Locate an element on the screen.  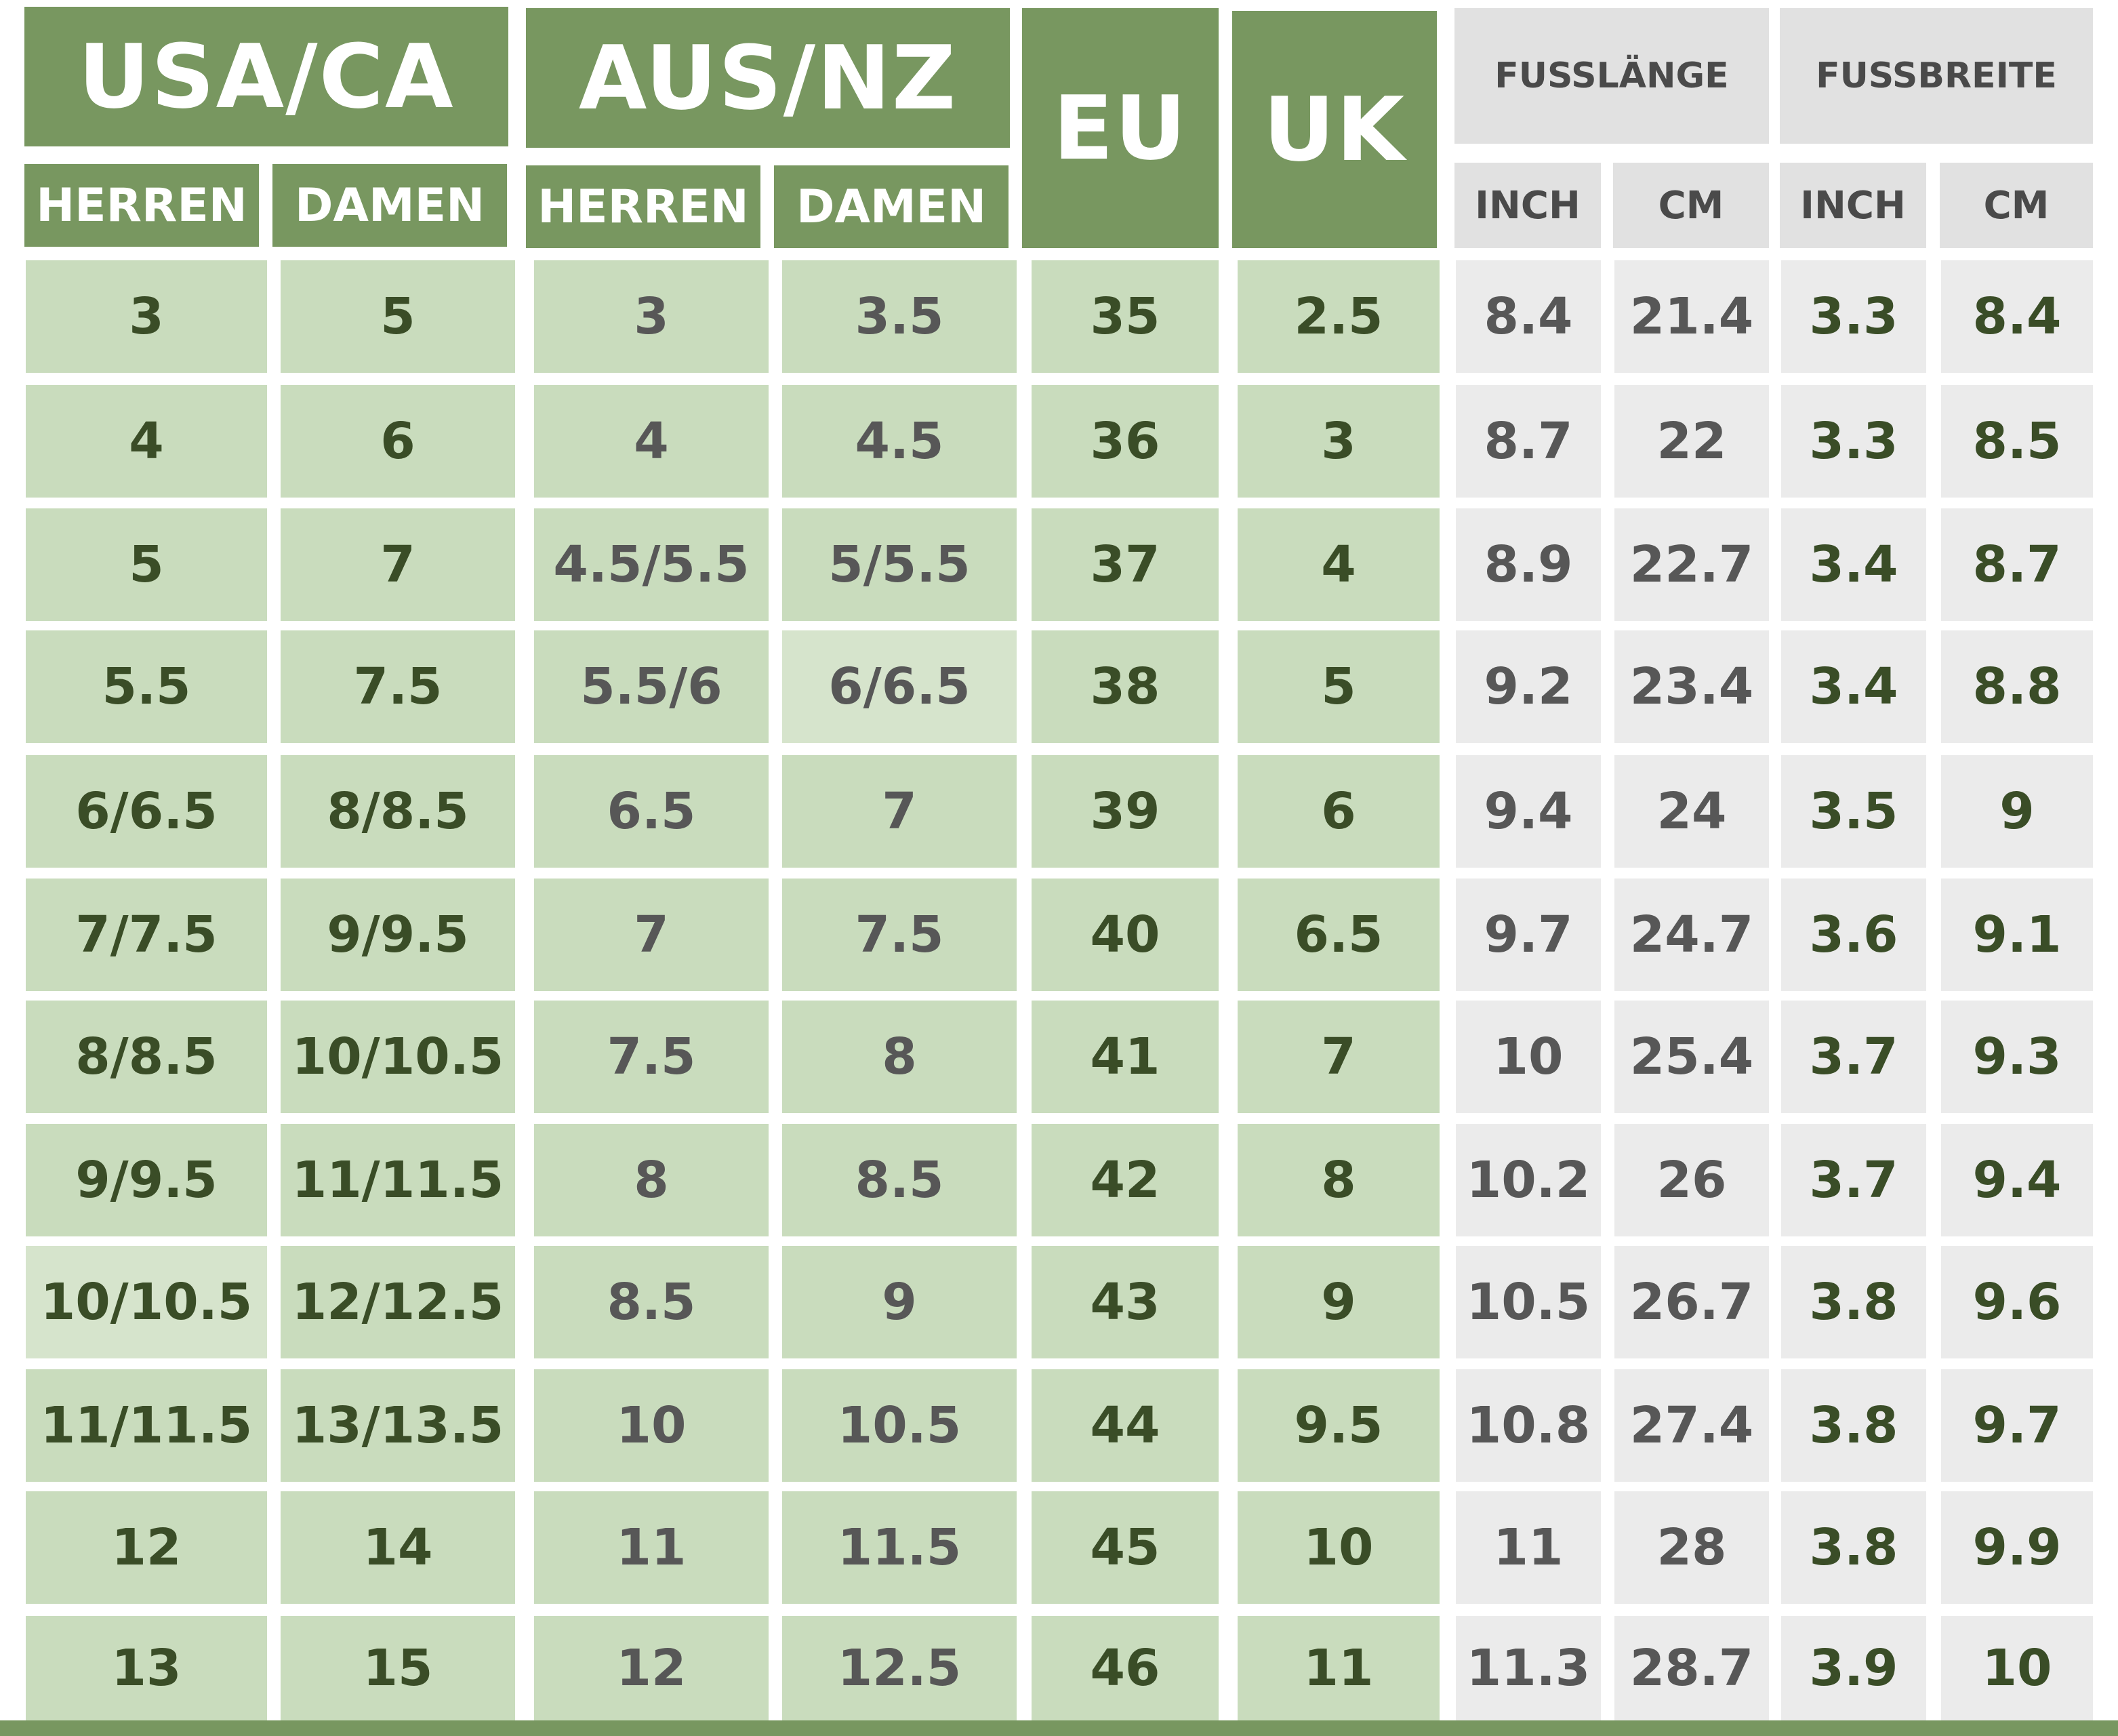
cell-usa-damen: 5 is located at coordinates (398, 316).